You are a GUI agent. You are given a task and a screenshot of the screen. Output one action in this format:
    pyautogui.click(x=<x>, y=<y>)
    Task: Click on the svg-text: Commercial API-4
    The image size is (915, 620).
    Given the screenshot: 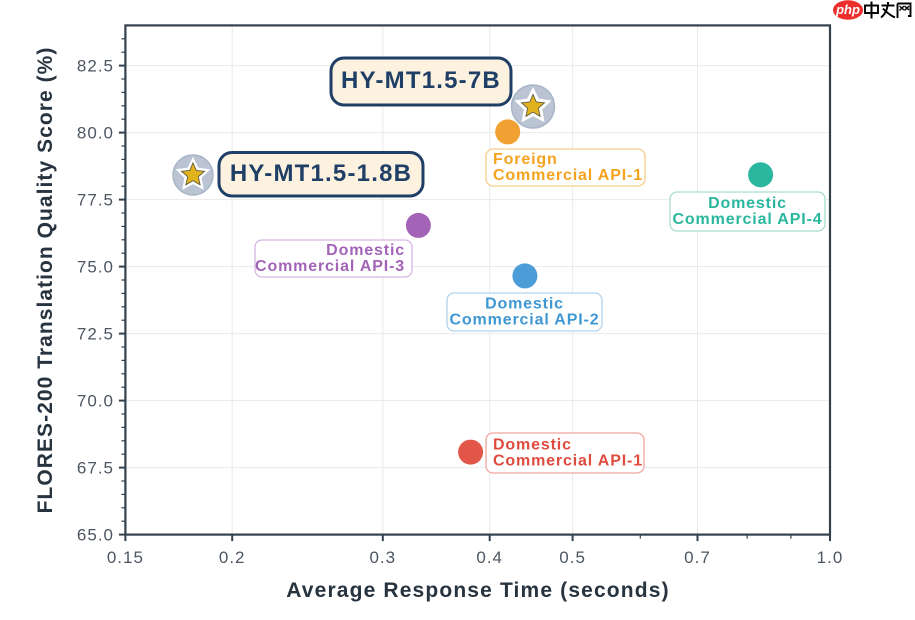 What is the action you would take?
    pyautogui.click(x=748, y=219)
    